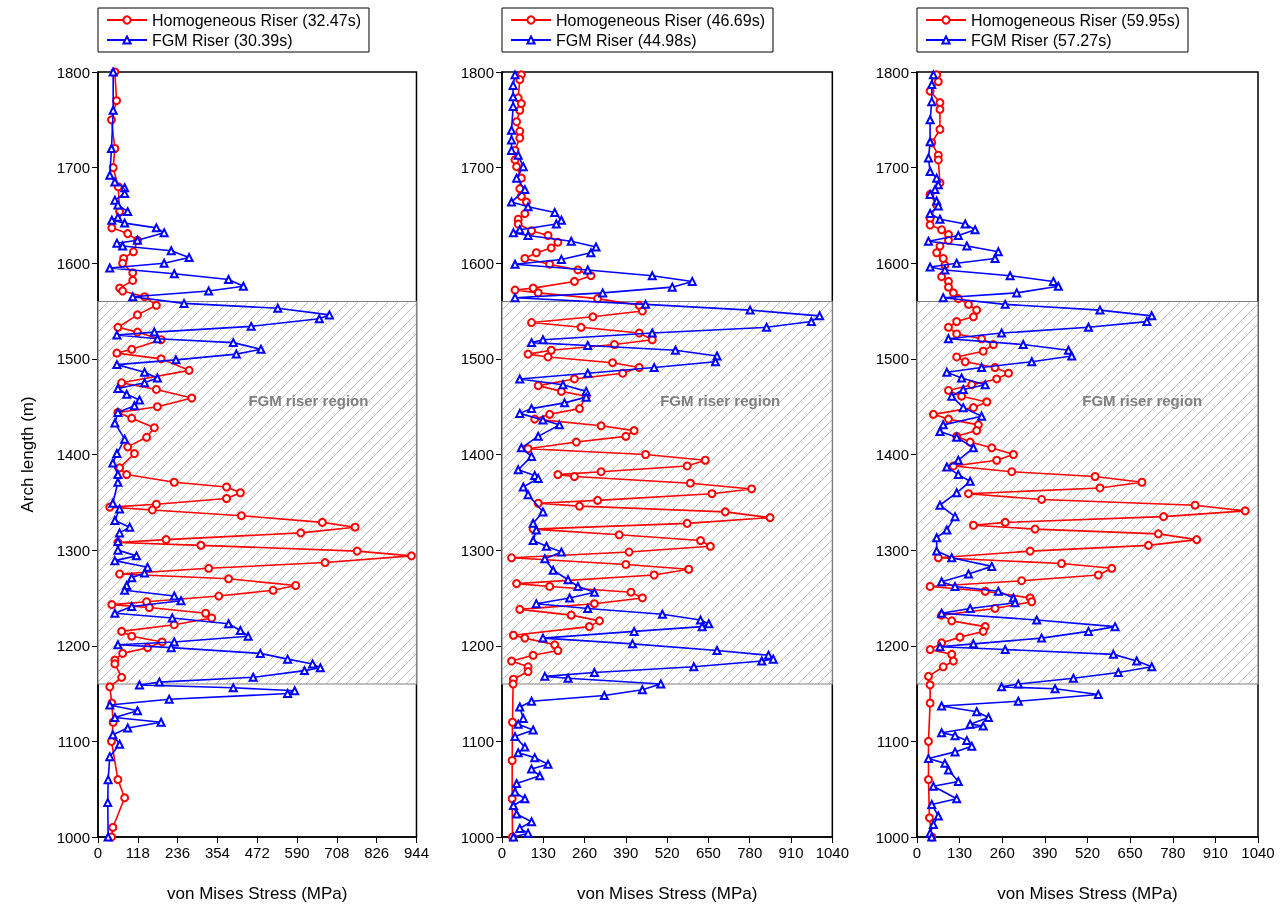 The width and height of the screenshot is (1286, 918). What do you see at coordinates (416, 852) in the screenshot?
I see `x-tick-label: 944` at bounding box center [416, 852].